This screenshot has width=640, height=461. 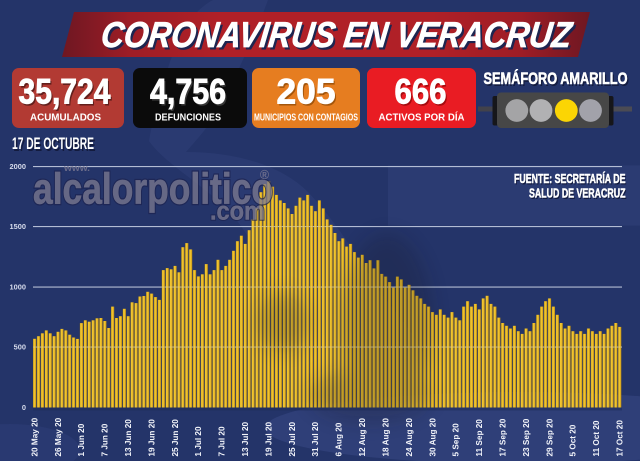 I want to click on svg-text: 30 Aug 20, so click(x=432, y=437).